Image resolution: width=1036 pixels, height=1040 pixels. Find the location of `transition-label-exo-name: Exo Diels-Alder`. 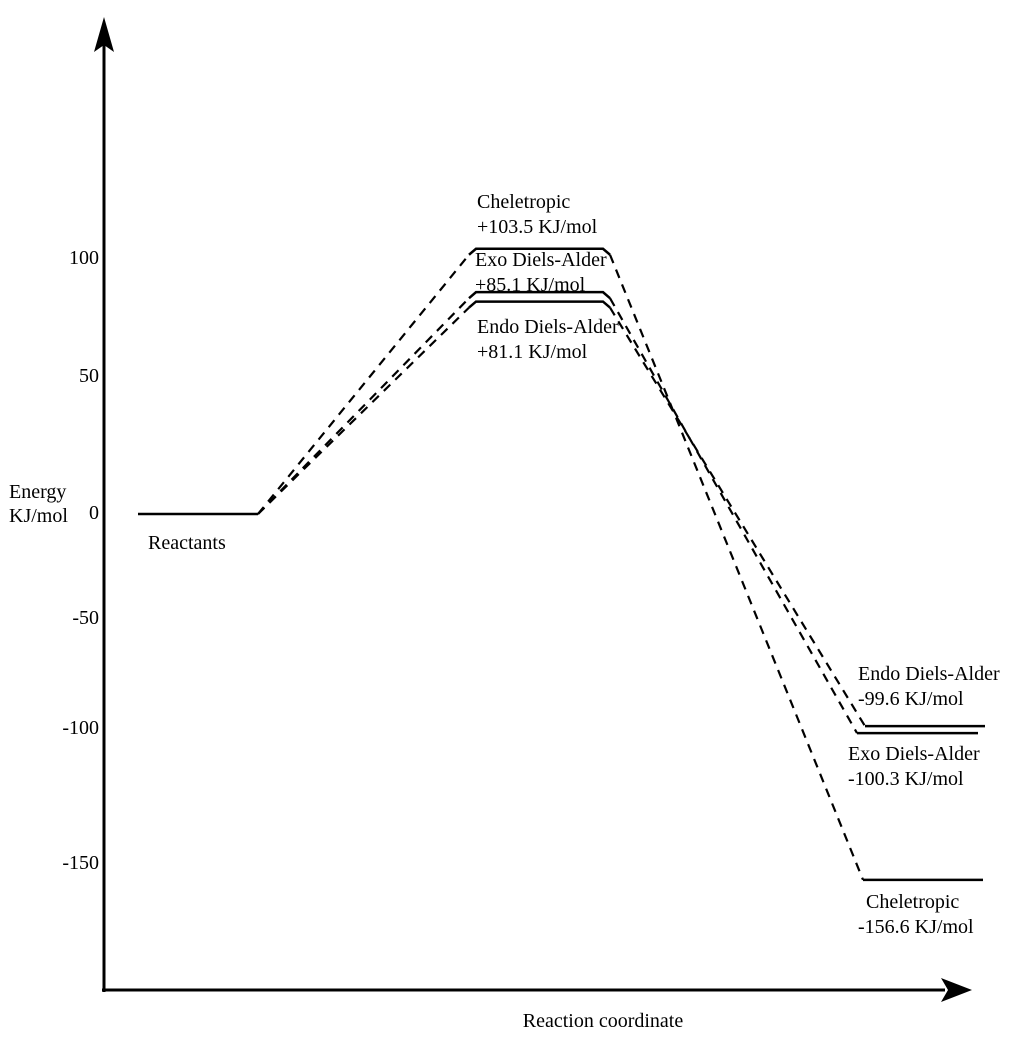

transition-label-exo-name: Exo Diels-Alder is located at coordinates (541, 260).